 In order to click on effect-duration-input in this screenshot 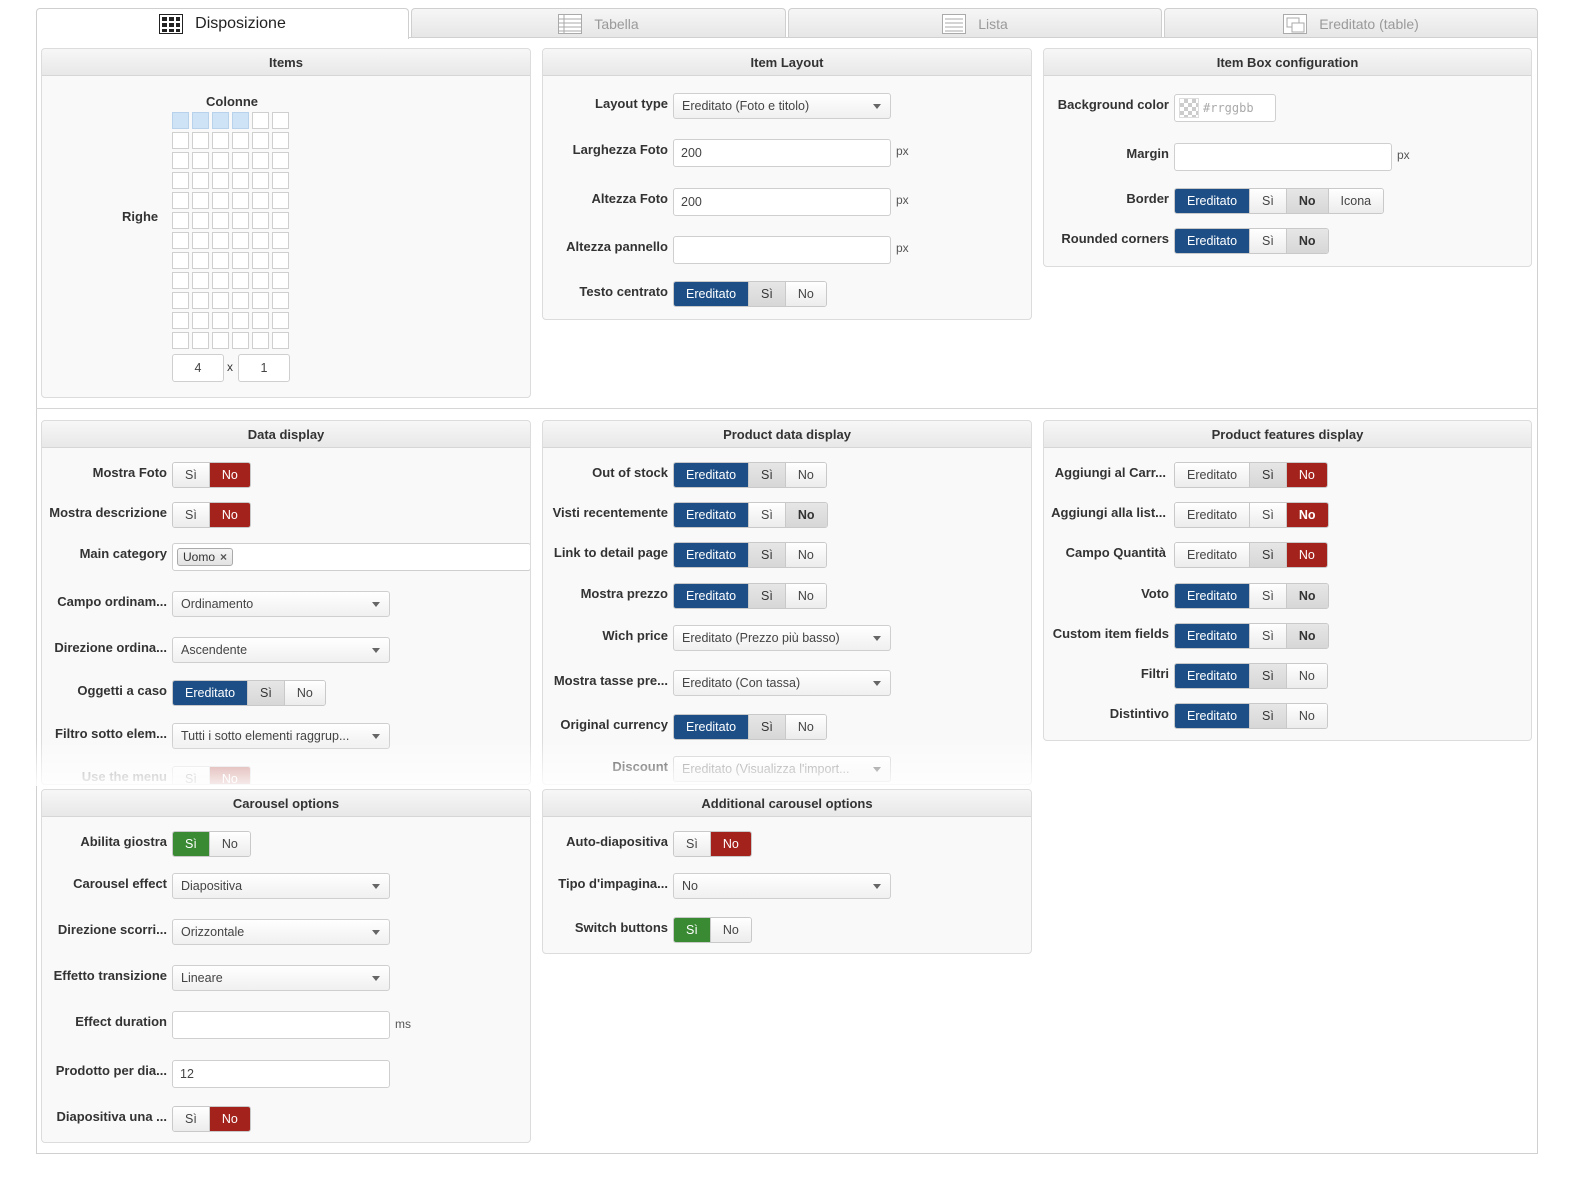, I will do `click(281, 1025)`.